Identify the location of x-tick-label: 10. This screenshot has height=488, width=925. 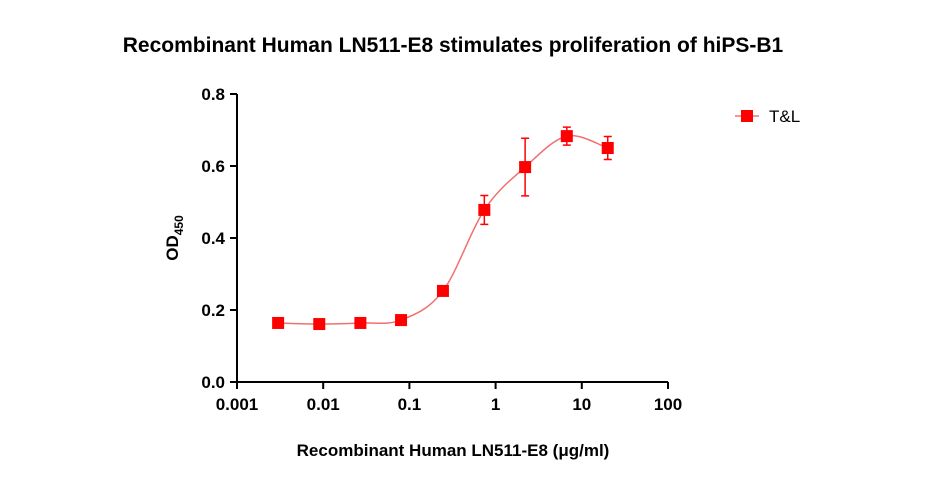
(581, 404).